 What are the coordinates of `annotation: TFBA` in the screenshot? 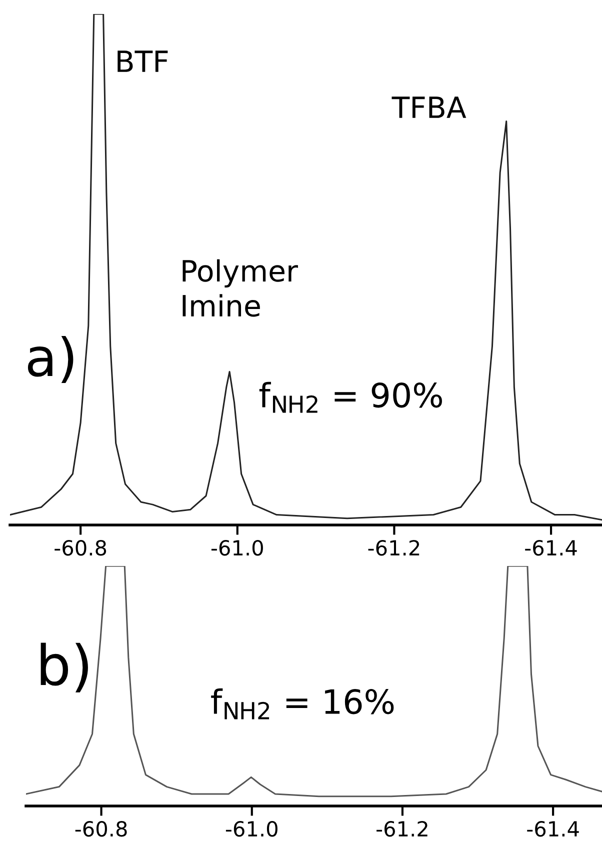 It's located at (429, 107).